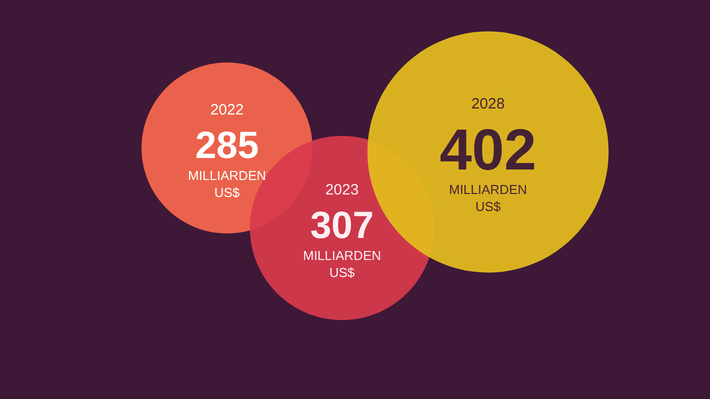  What do you see at coordinates (227, 110) in the screenshot?
I see `category-label: 2022` at bounding box center [227, 110].